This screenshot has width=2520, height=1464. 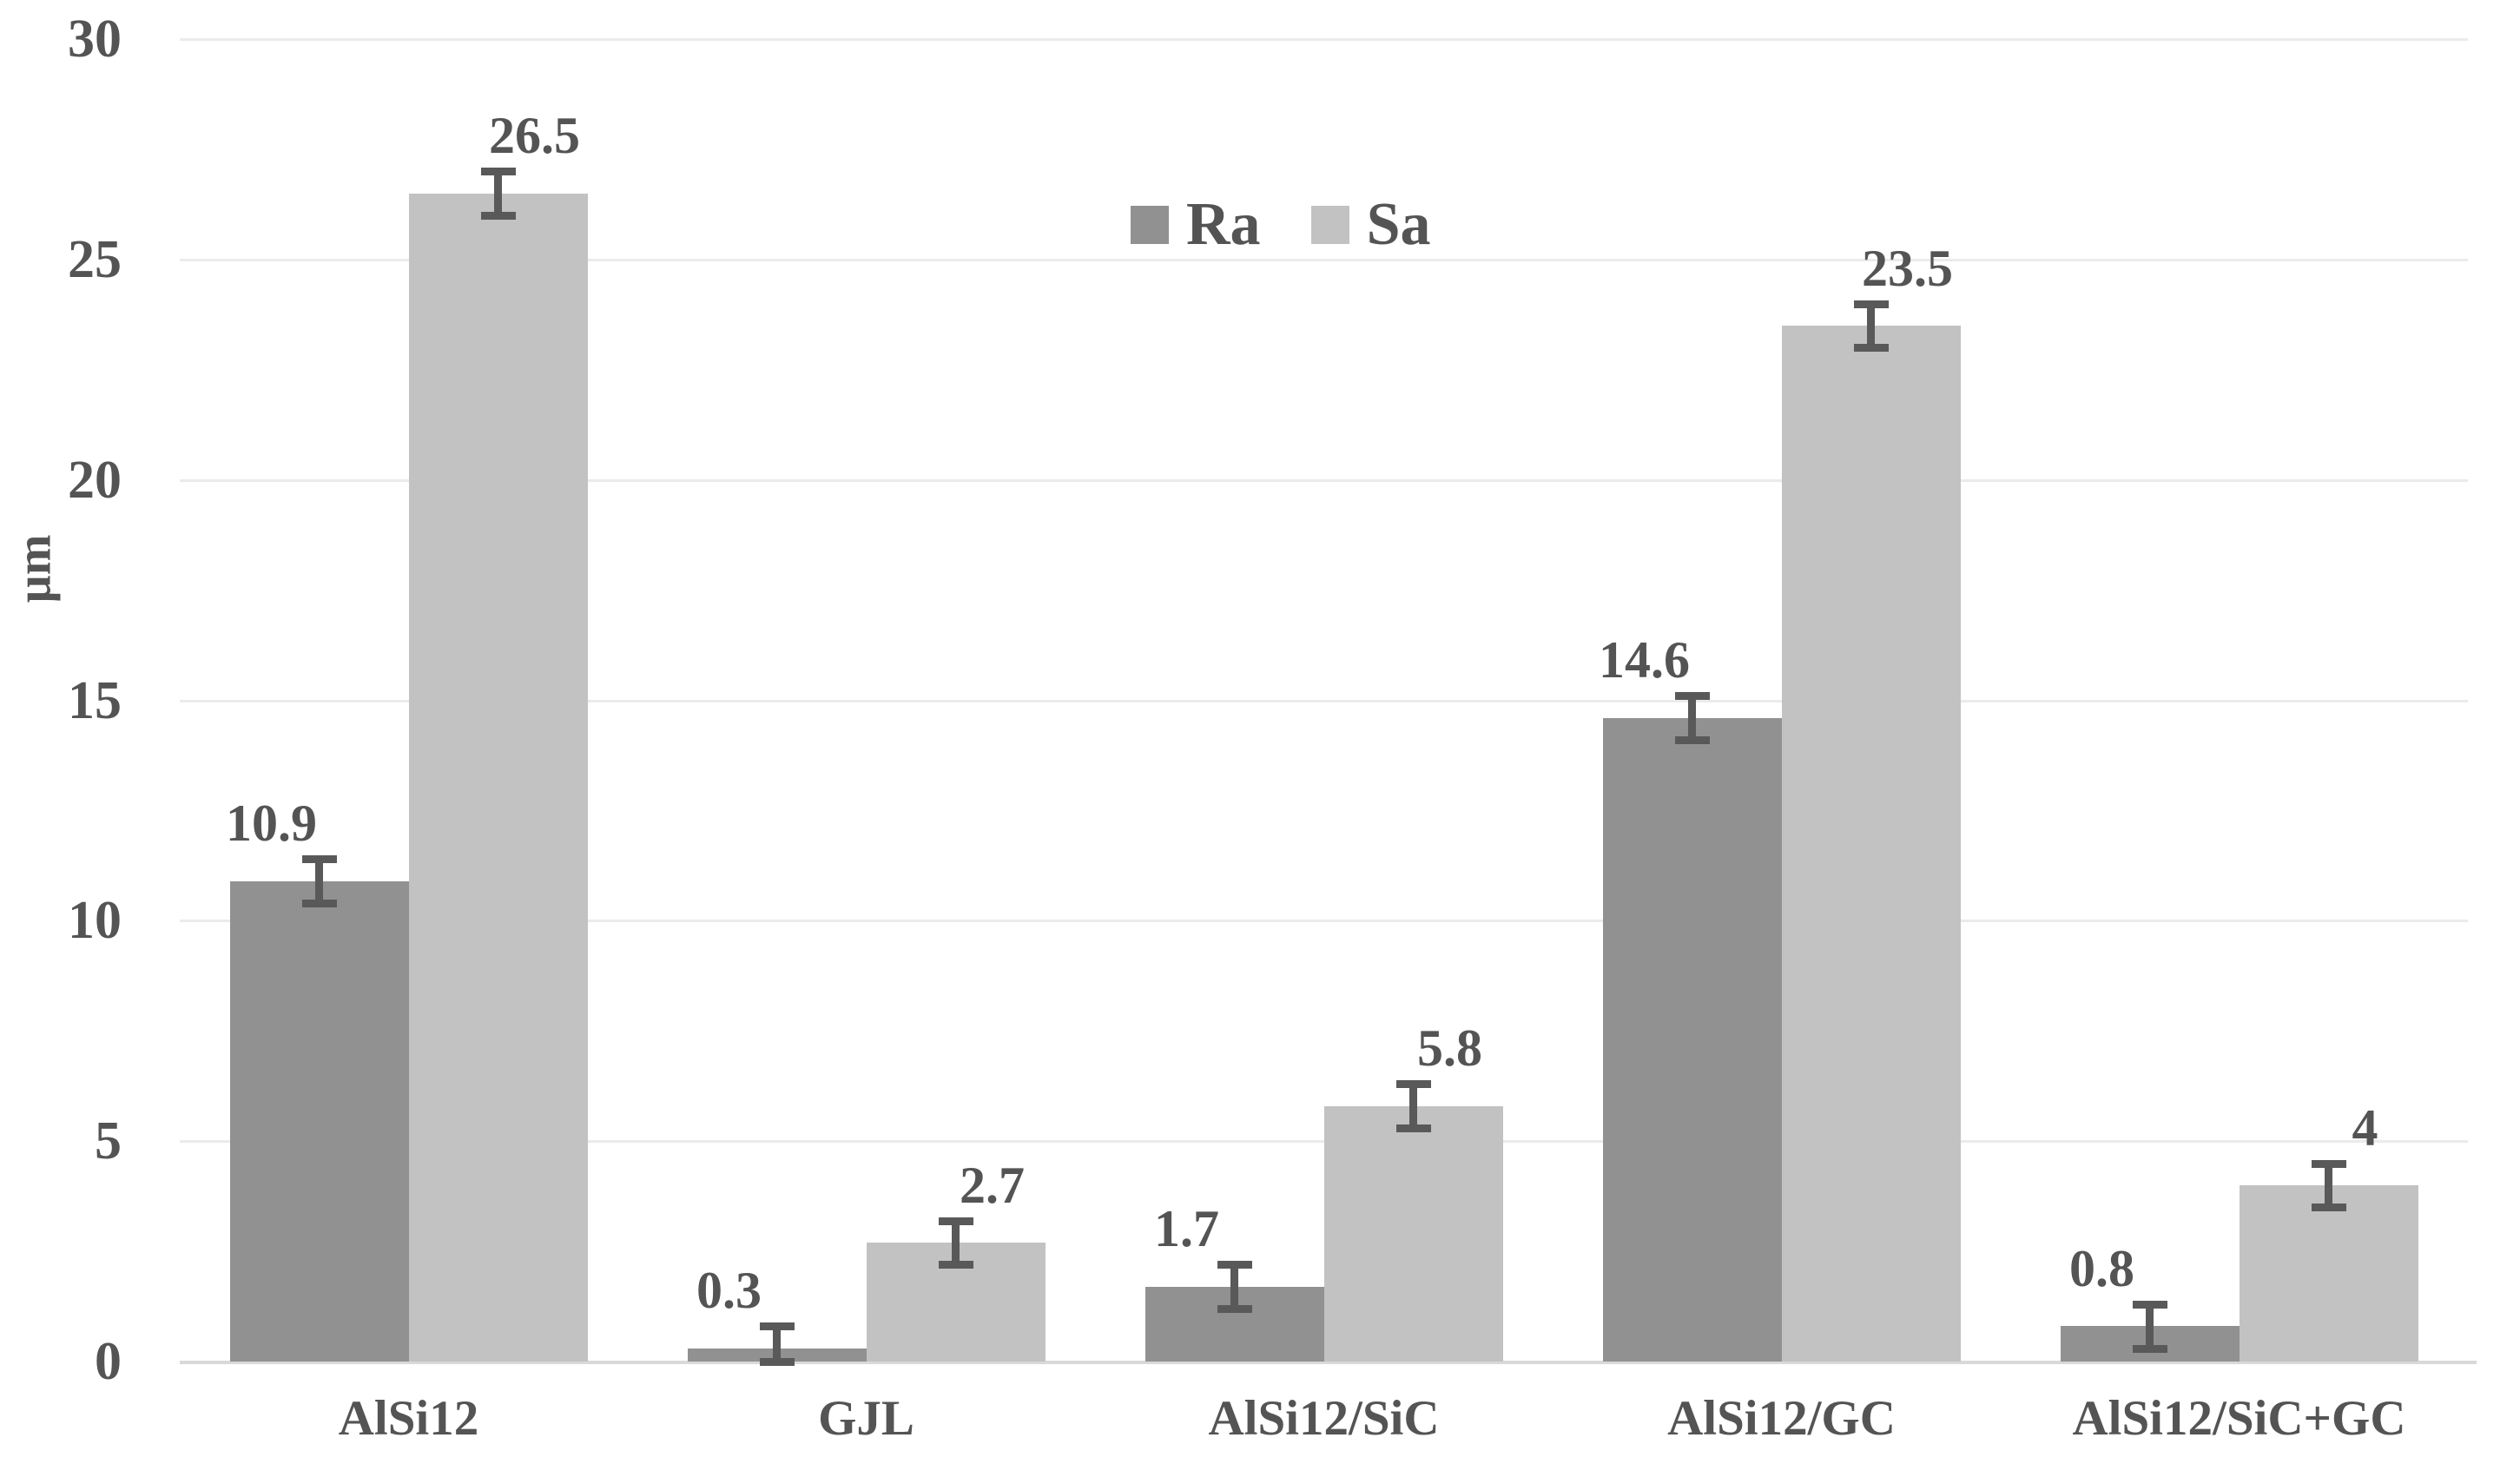 What do you see at coordinates (271, 824) in the screenshot?
I see `value-label: 10.9` at bounding box center [271, 824].